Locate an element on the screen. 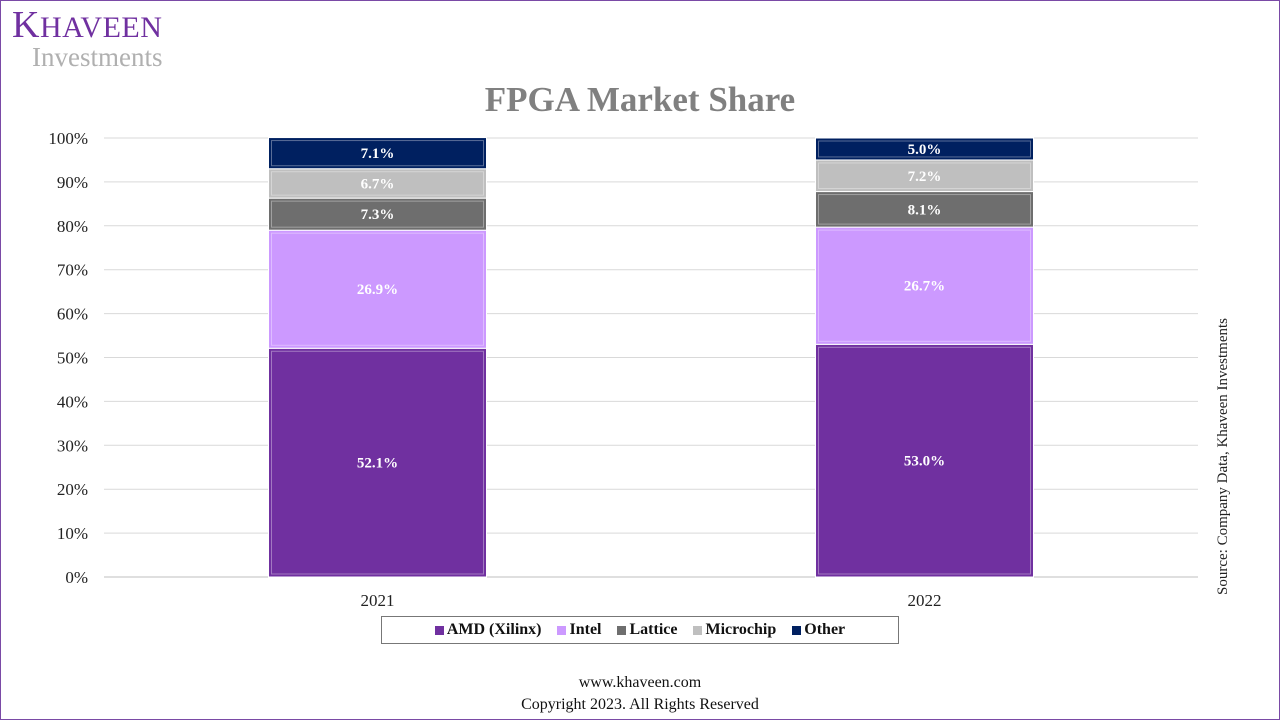 Image resolution: width=1280 pixels, height=720 pixels. legend-item: Lattice is located at coordinates (647, 630).